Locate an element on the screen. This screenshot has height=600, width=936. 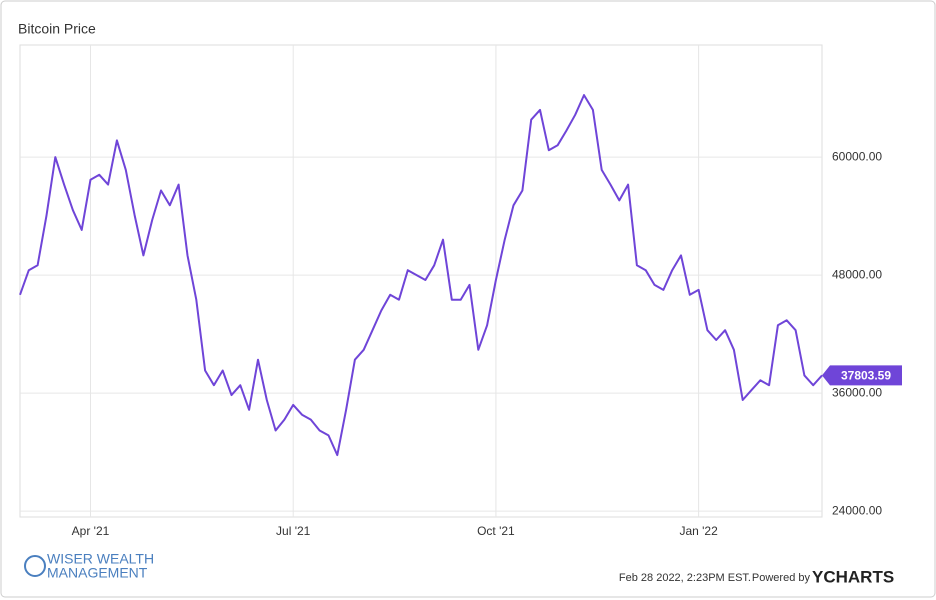
logo-text: WISER WEALTH is located at coordinates (100, 559).